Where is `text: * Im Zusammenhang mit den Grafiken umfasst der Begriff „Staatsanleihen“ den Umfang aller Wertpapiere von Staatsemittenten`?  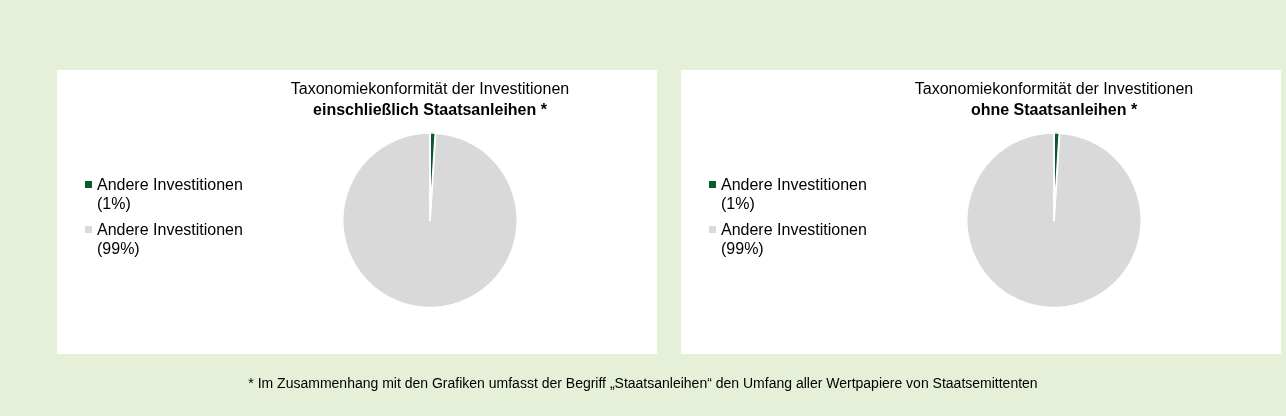
text: * Im Zusammenhang mit den Grafiken umfasst der Begriff „Staatsanleihen“ den Umfang aller Wertpapiere von Staatsemittenten is located at coordinates (643, 383).